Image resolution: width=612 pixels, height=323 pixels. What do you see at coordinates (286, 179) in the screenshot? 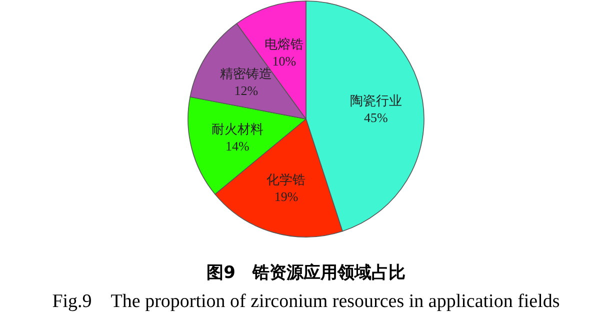
I see `slice-label: 化学锆` at bounding box center [286, 179].